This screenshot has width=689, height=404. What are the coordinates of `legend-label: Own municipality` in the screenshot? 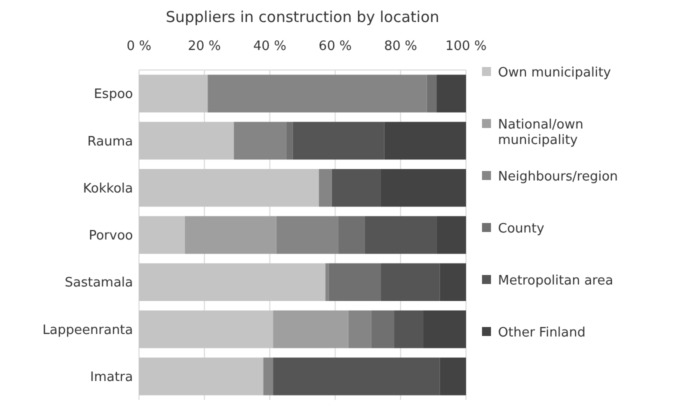 It's located at (555, 73).